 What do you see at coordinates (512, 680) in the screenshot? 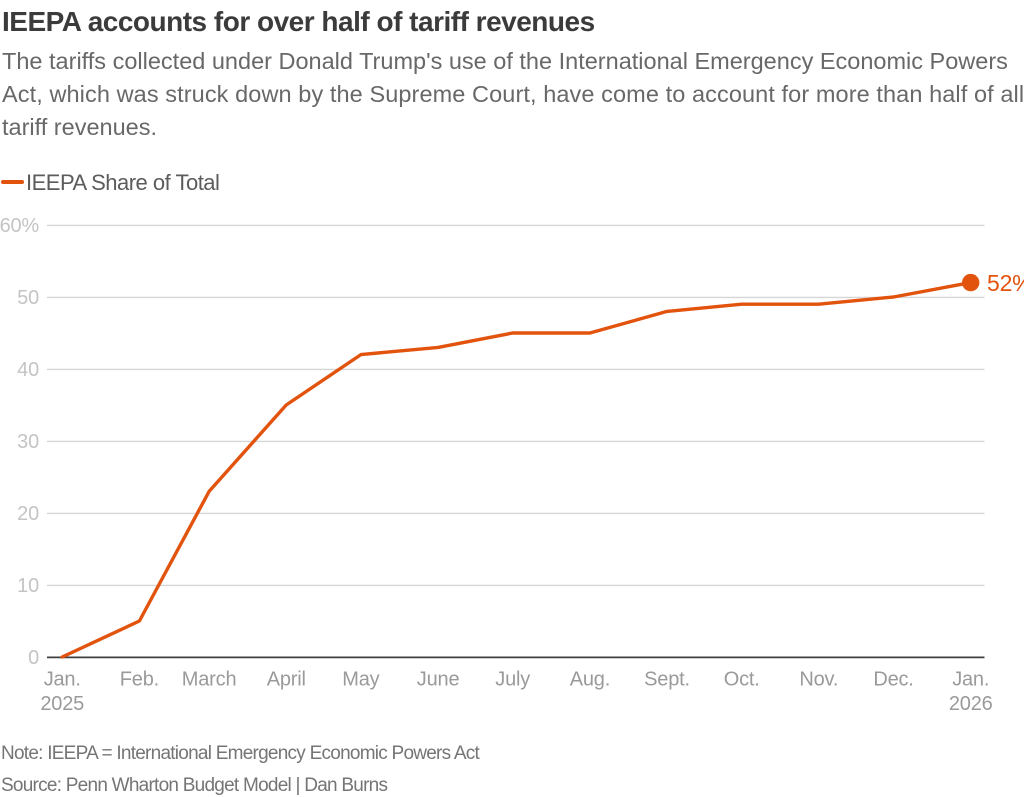
I see `svg-text: July` at bounding box center [512, 680].